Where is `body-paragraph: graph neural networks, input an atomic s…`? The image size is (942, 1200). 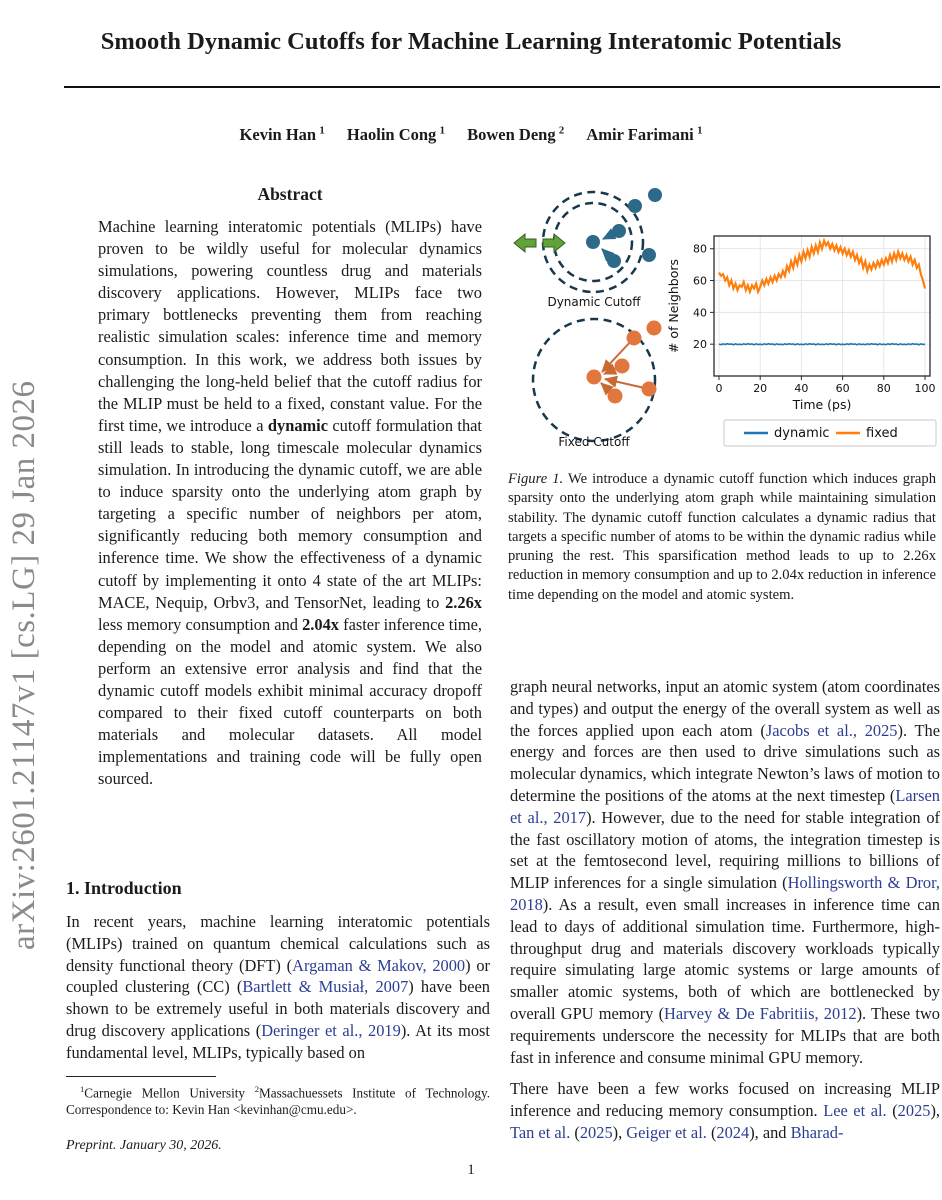 body-paragraph: graph neural networks, input an atomic s… is located at coordinates (725, 872).